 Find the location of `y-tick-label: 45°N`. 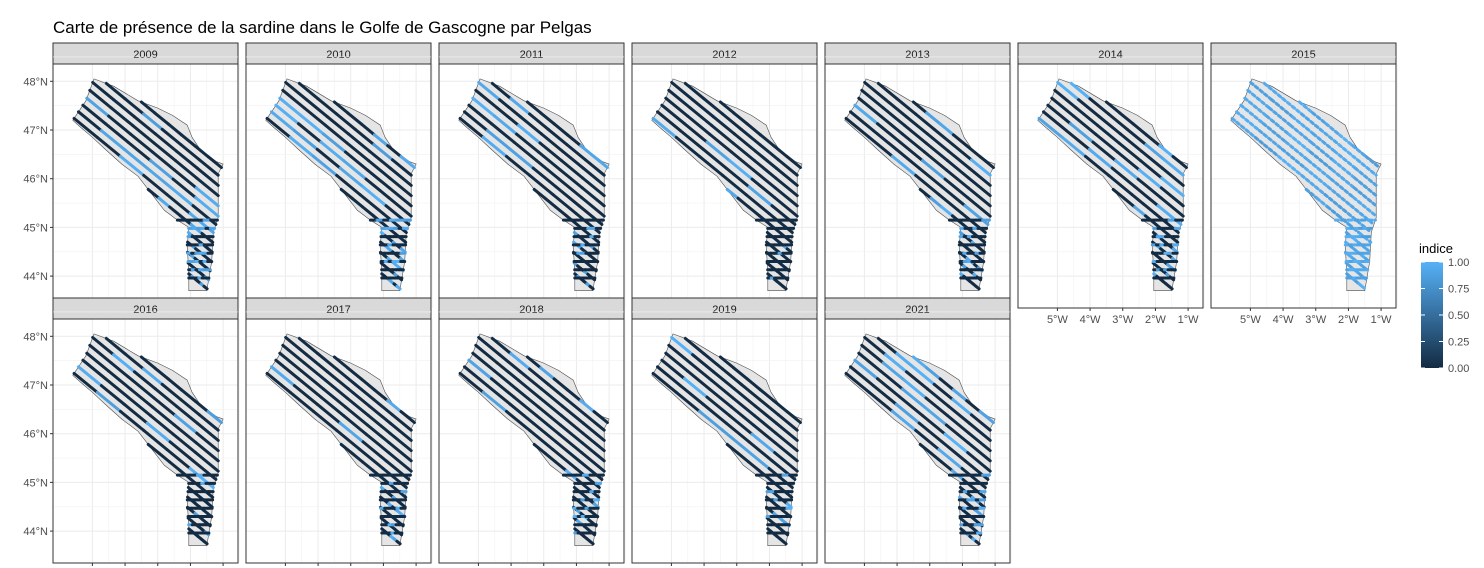

y-tick-label: 45°N is located at coordinates (35, 228).